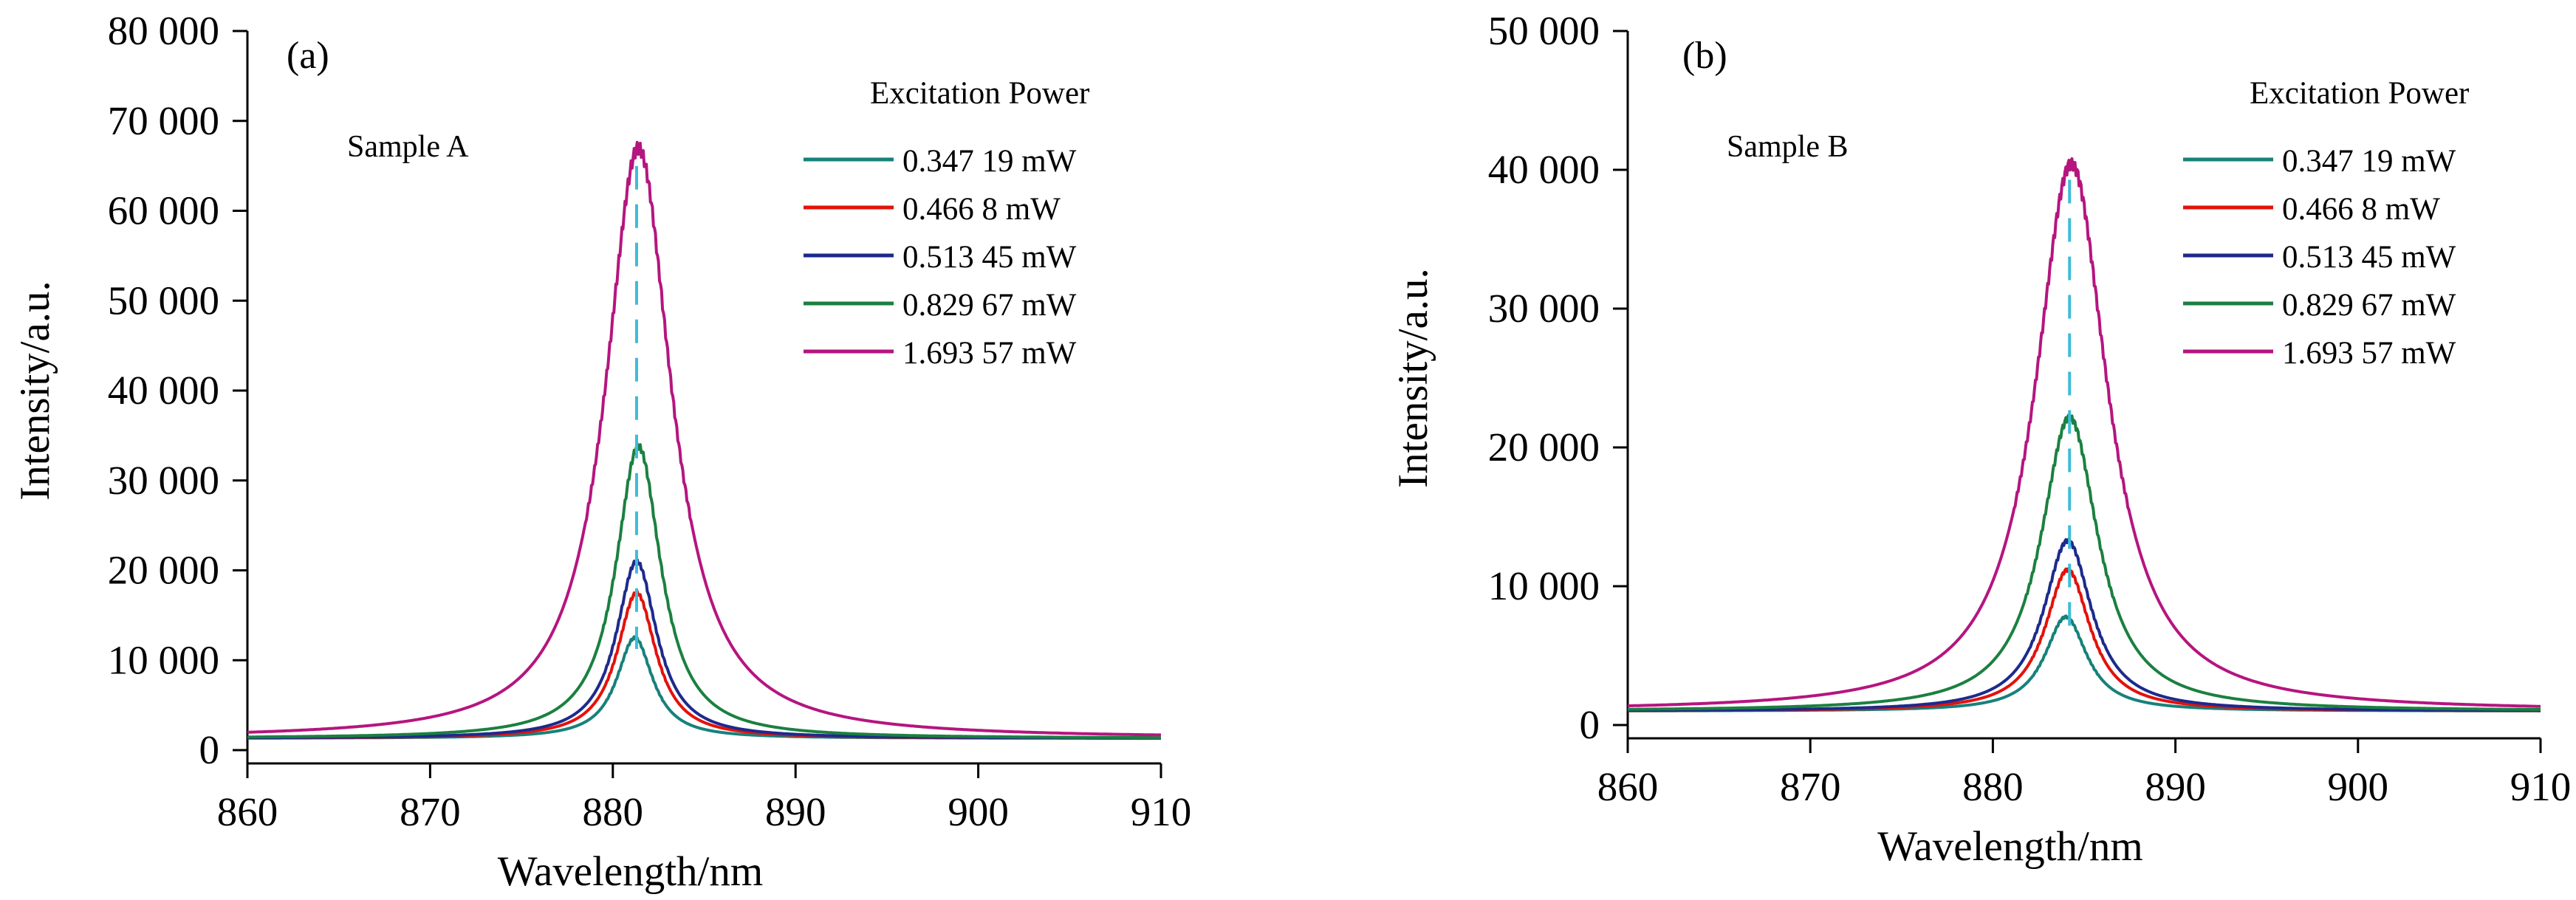  Describe the element at coordinates (408, 147) in the screenshot. I see `sample-label: Sample A` at that location.